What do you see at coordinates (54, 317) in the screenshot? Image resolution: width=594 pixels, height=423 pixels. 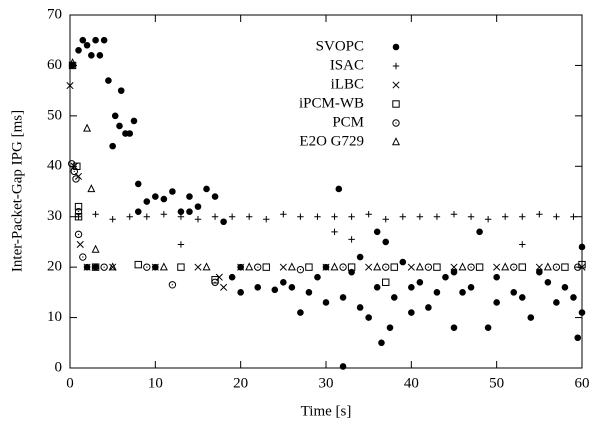 I see `y-tick-label: 10` at bounding box center [54, 317].